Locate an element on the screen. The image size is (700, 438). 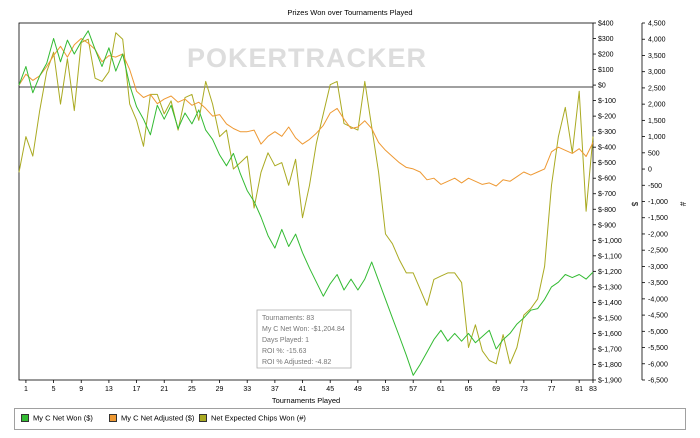
x-tick-label: 25 is located at coordinates (192, 389).